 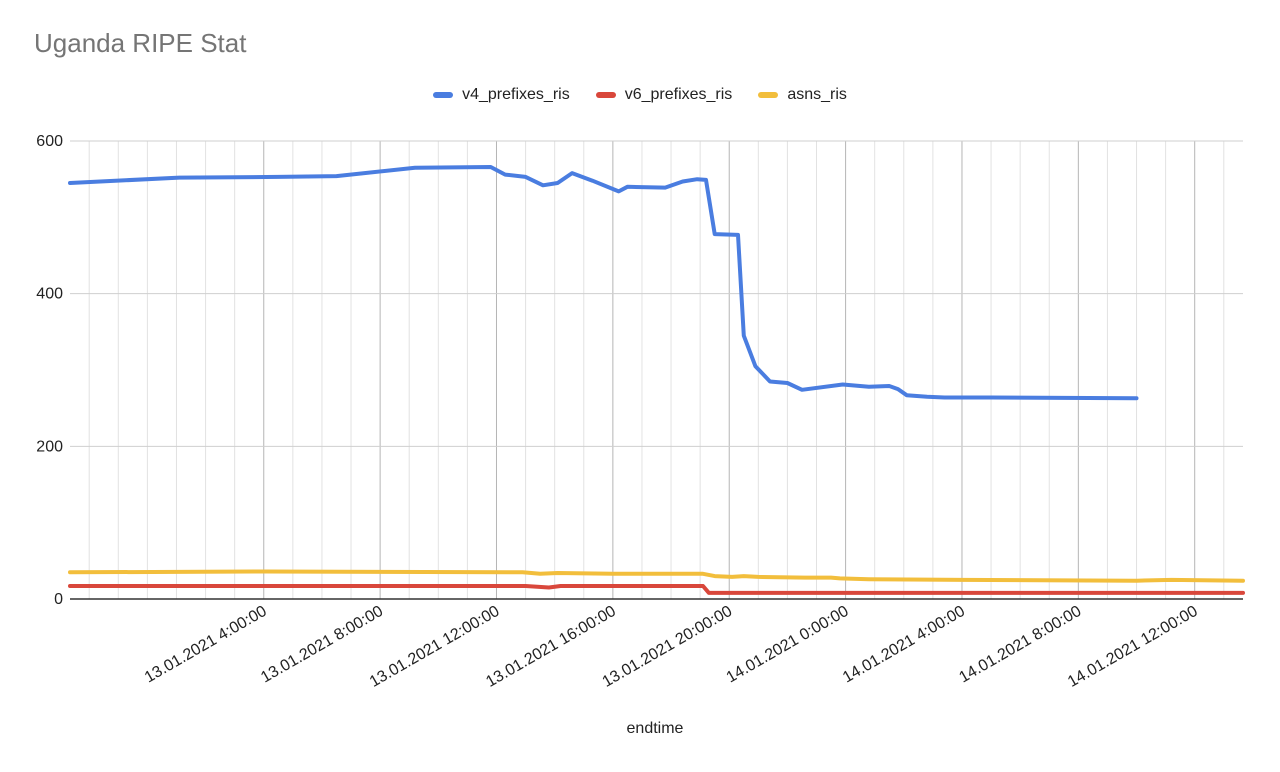 What do you see at coordinates (49, 141) in the screenshot?
I see `y-tick-label: 600` at bounding box center [49, 141].